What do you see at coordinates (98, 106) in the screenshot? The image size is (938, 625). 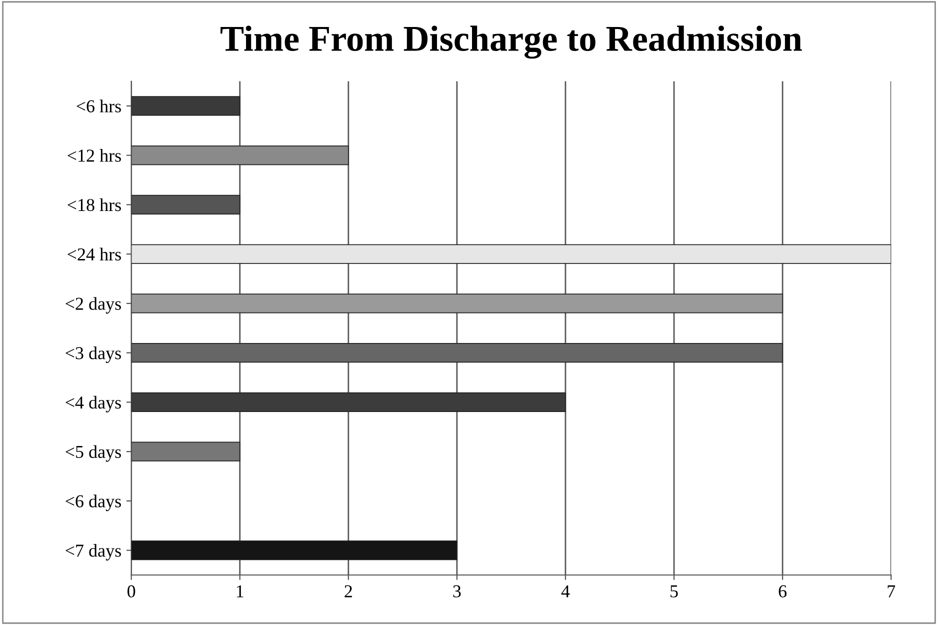 I see `y-tick-label: <6 hrs` at bounding box center [98, 106].